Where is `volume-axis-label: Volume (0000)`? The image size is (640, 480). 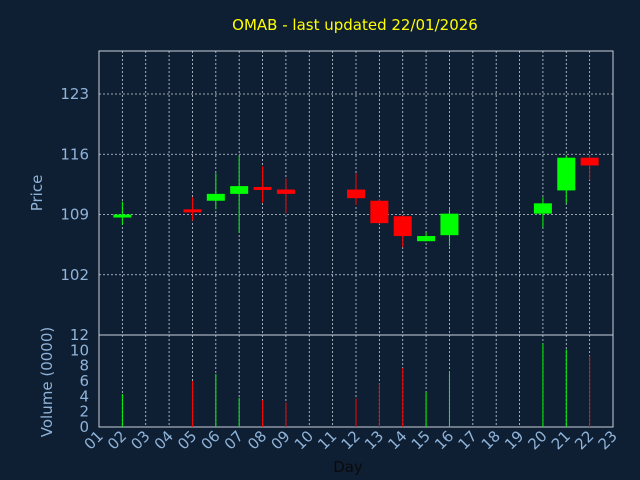
volume-axis-label: Volume (0000) is located at coordinates (47, 382).